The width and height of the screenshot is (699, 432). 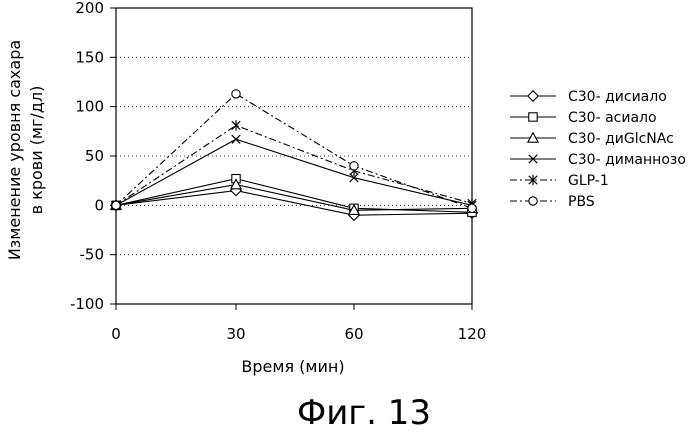 I want to click on series-1-line, so click(x=294, y=203).